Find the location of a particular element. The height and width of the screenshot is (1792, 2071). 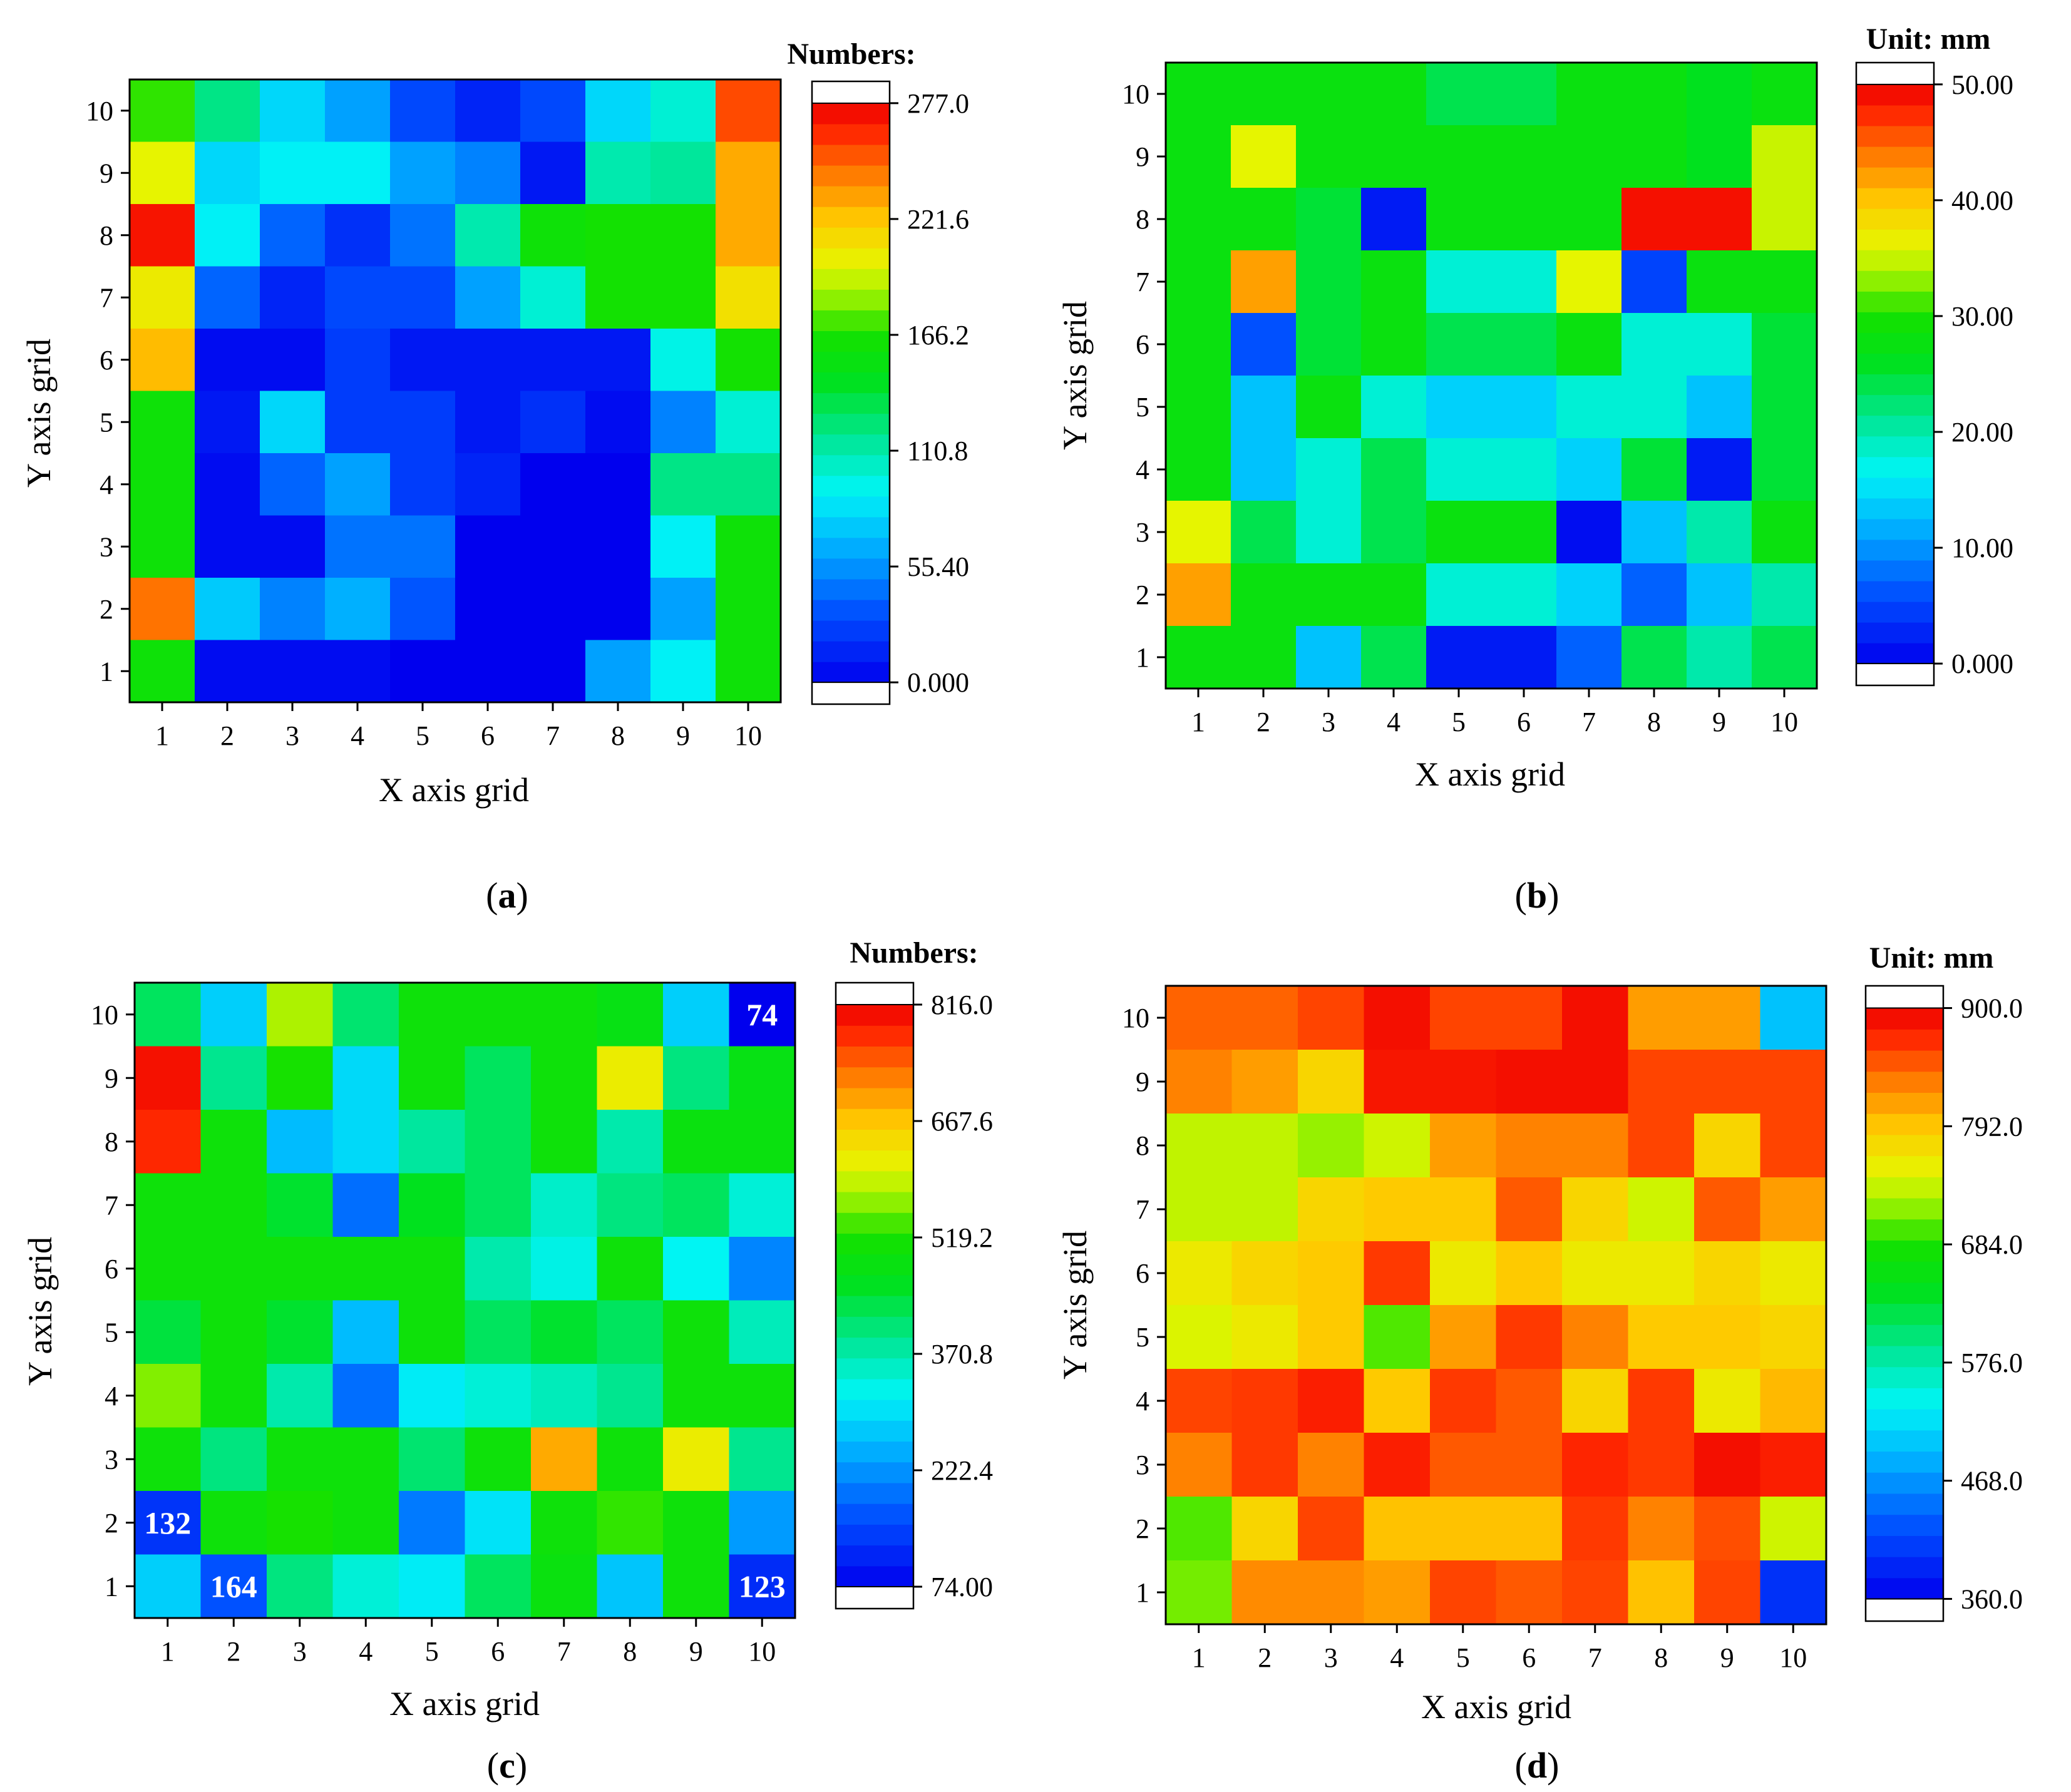

panel-a-x-axis-label: X axis grid is located at coordinates (454, 790).